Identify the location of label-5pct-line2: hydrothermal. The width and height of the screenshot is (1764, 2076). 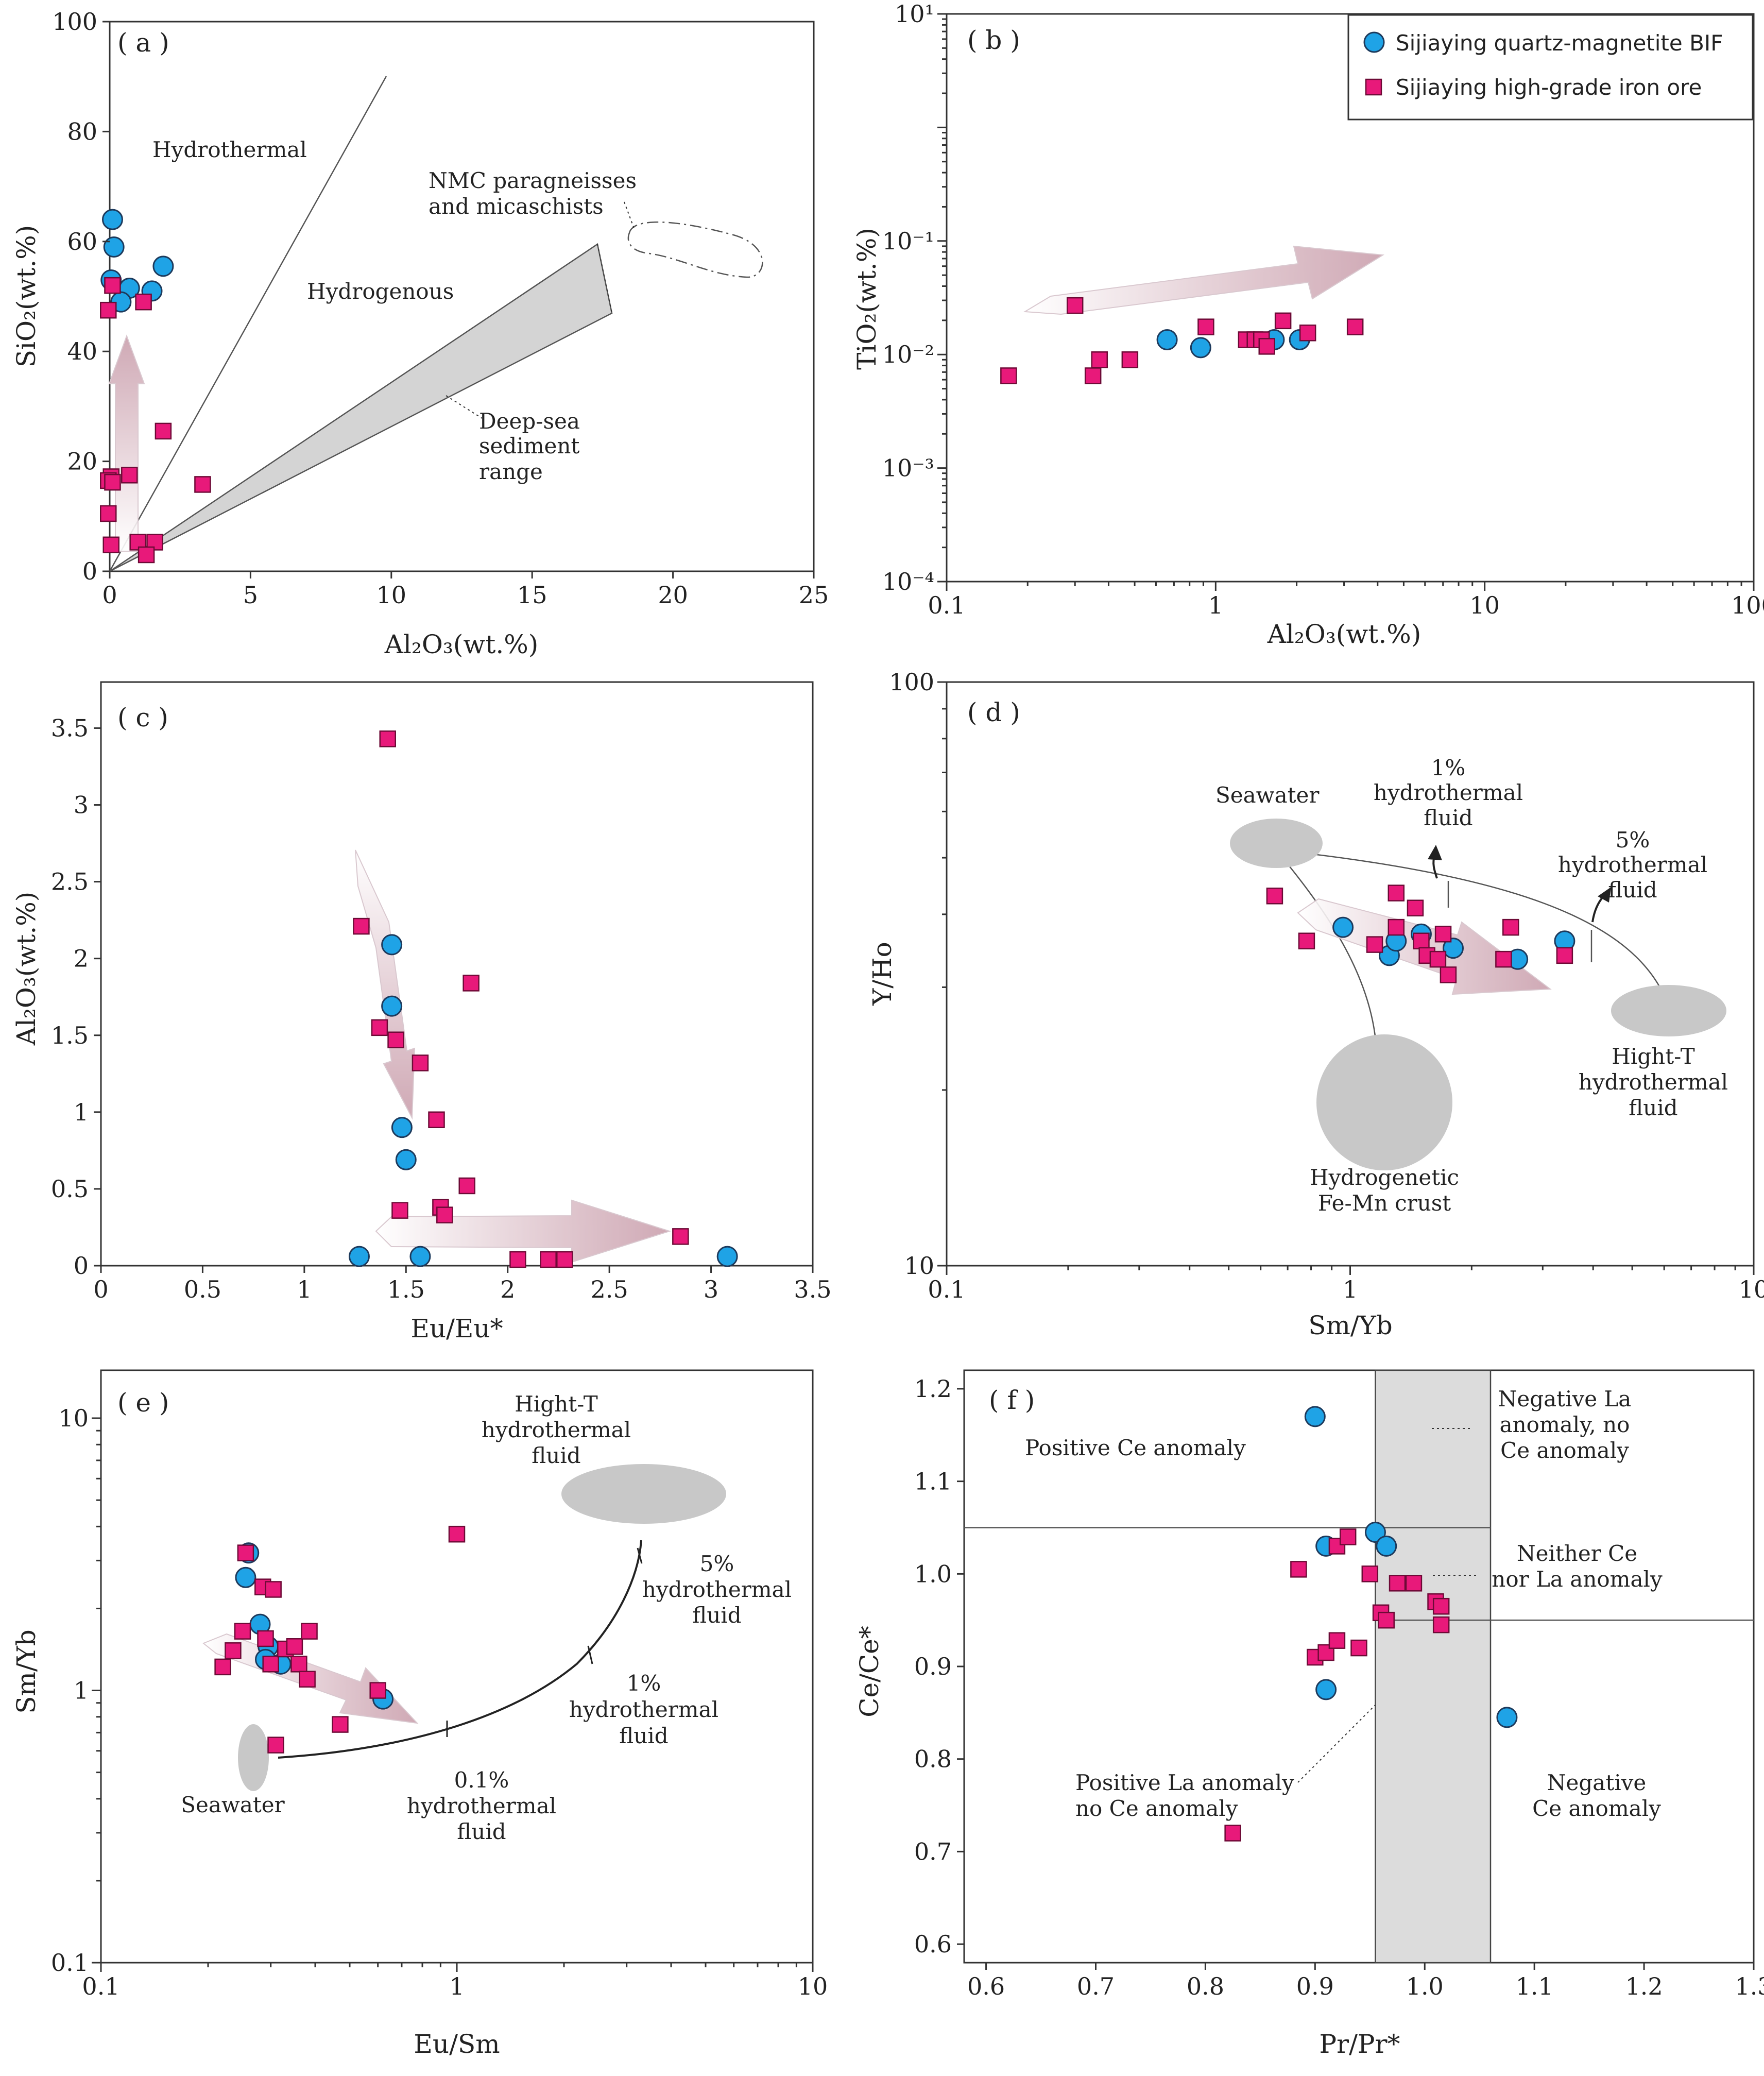
(1632, 865).